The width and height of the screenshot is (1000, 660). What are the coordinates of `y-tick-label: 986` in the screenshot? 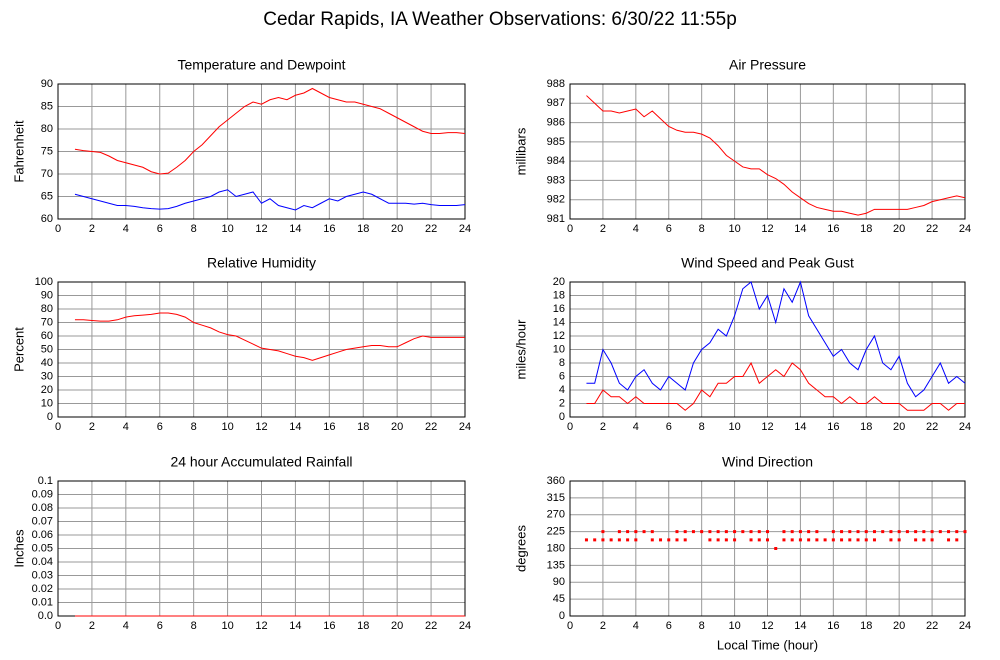 It's located at (556, 122).